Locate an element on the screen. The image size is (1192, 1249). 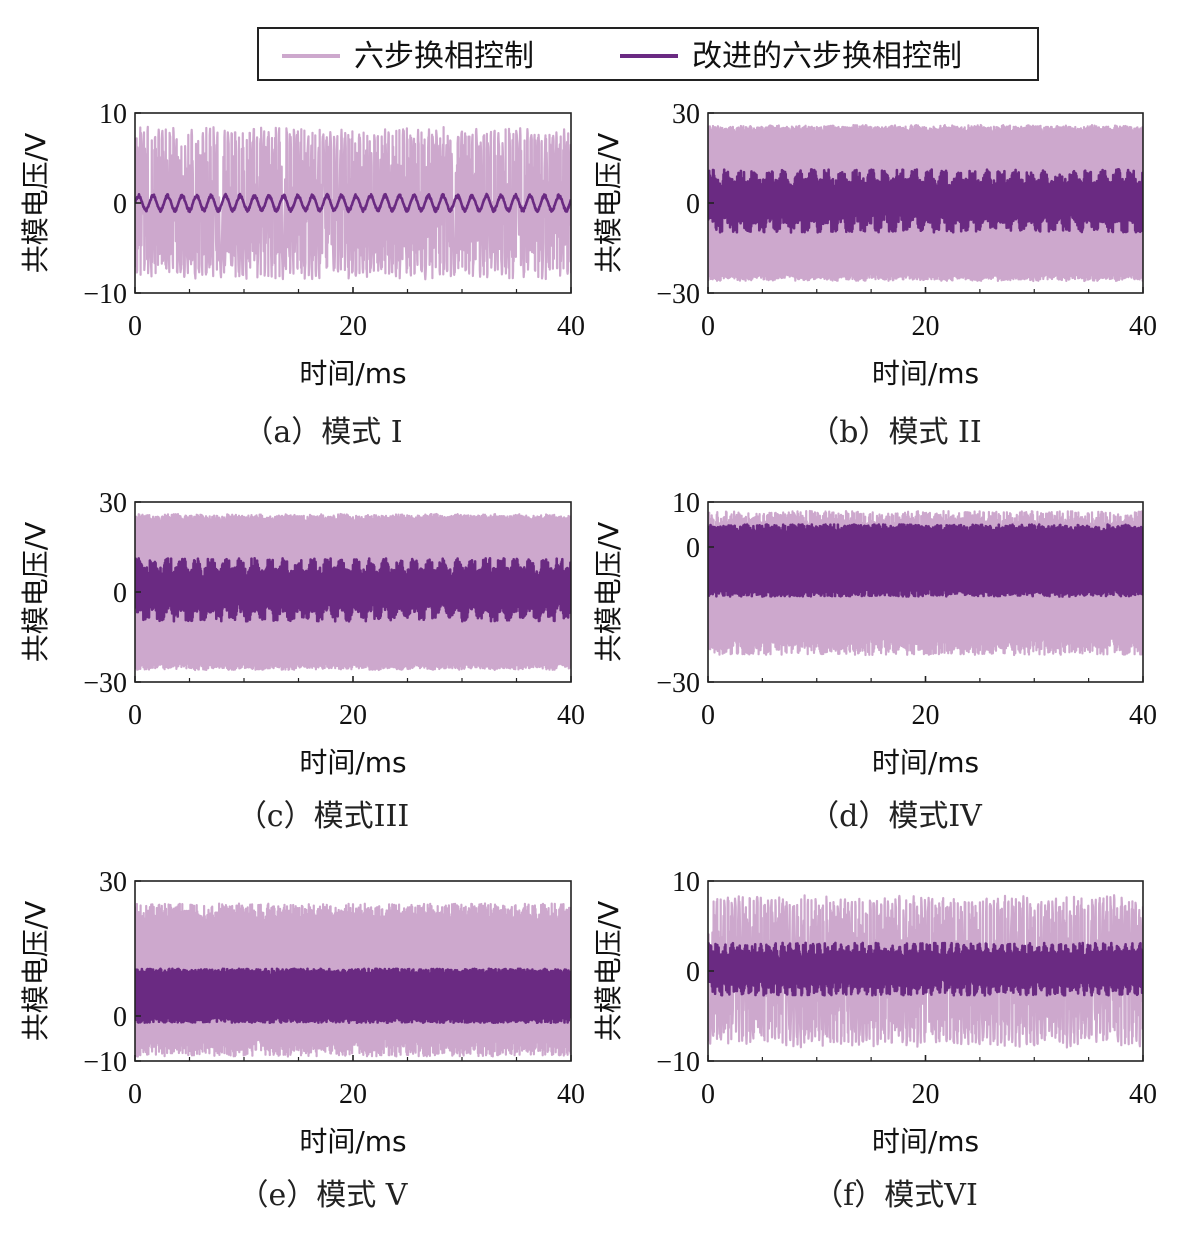
legend-label-improved: 改进的六步换相控制 is located at coordinates (827, 56).